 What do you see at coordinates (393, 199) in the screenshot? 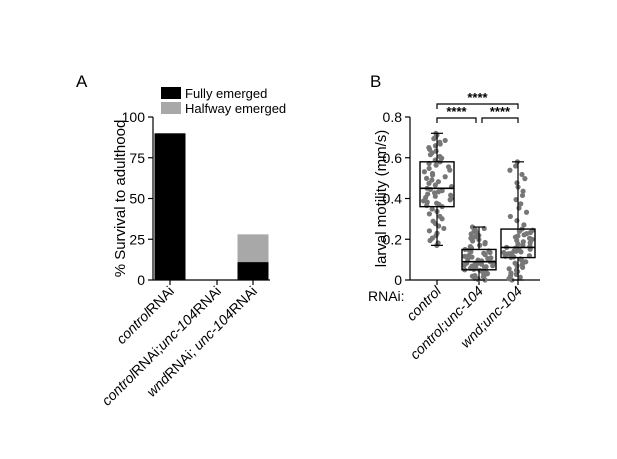
I see `y-tick-label: 0.4` at bounding box center [393, 199].